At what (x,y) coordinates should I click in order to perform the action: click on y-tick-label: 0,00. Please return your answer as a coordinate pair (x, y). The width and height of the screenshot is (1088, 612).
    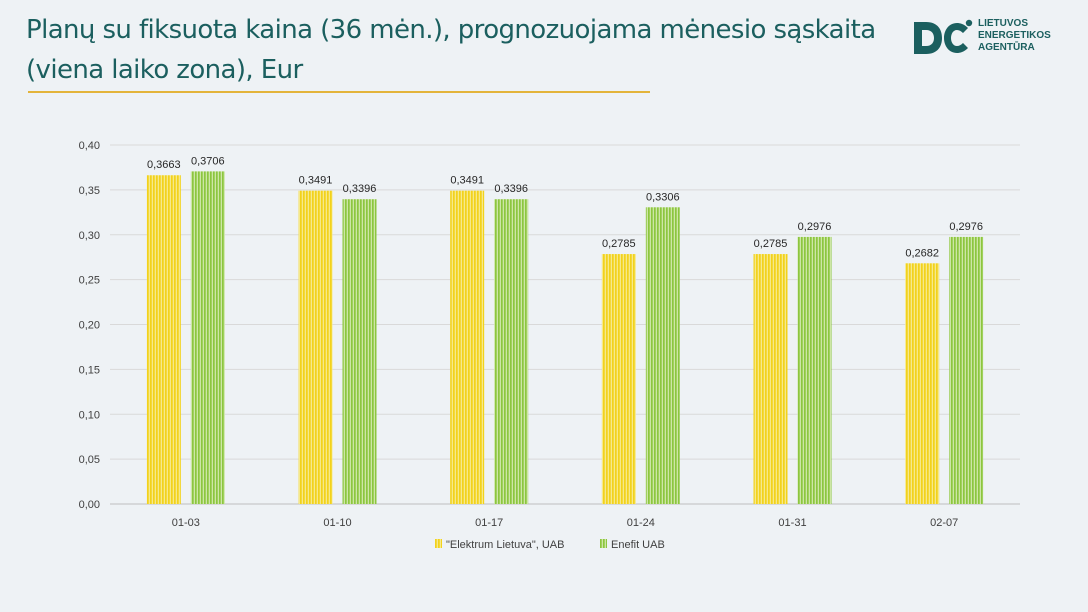
    Looking at the image, I should click on (89, 505).